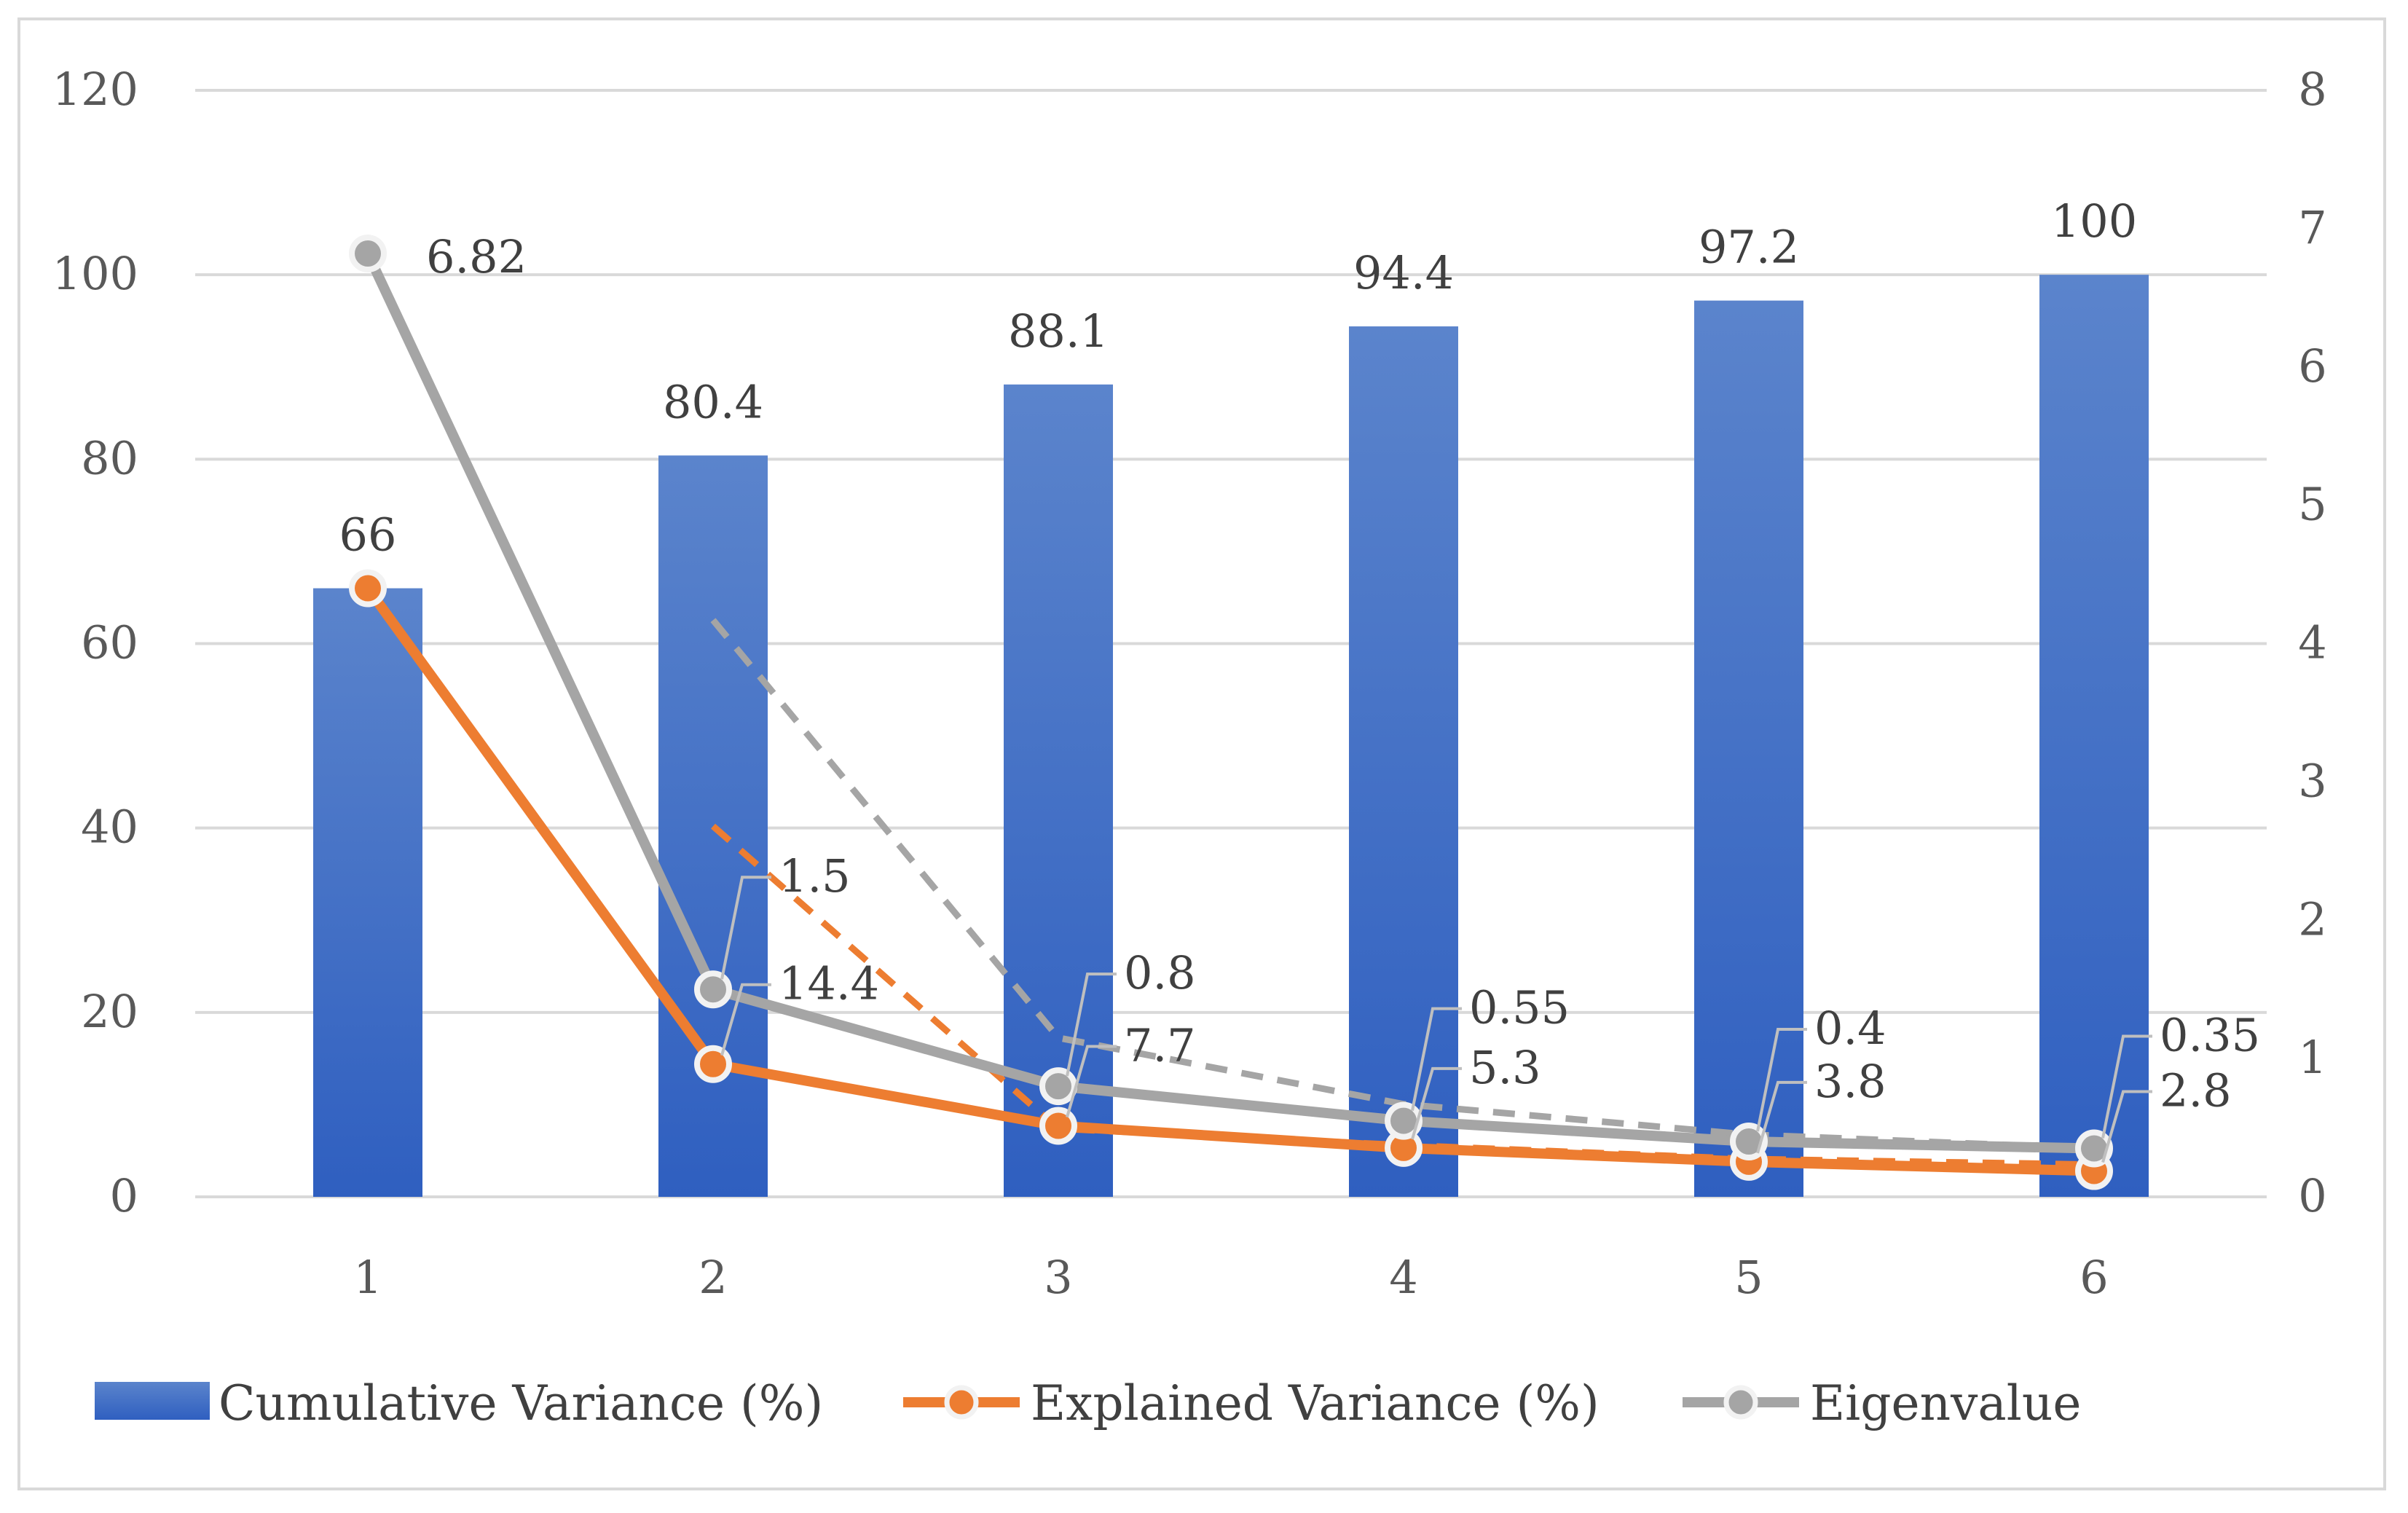 The width and height of the screenshot is (2408, 1513). What do you see at coordinates (1519, 1008) in the screenshot?
I see `line-data-label: 0.55` at bounding box center [1519, 1008].